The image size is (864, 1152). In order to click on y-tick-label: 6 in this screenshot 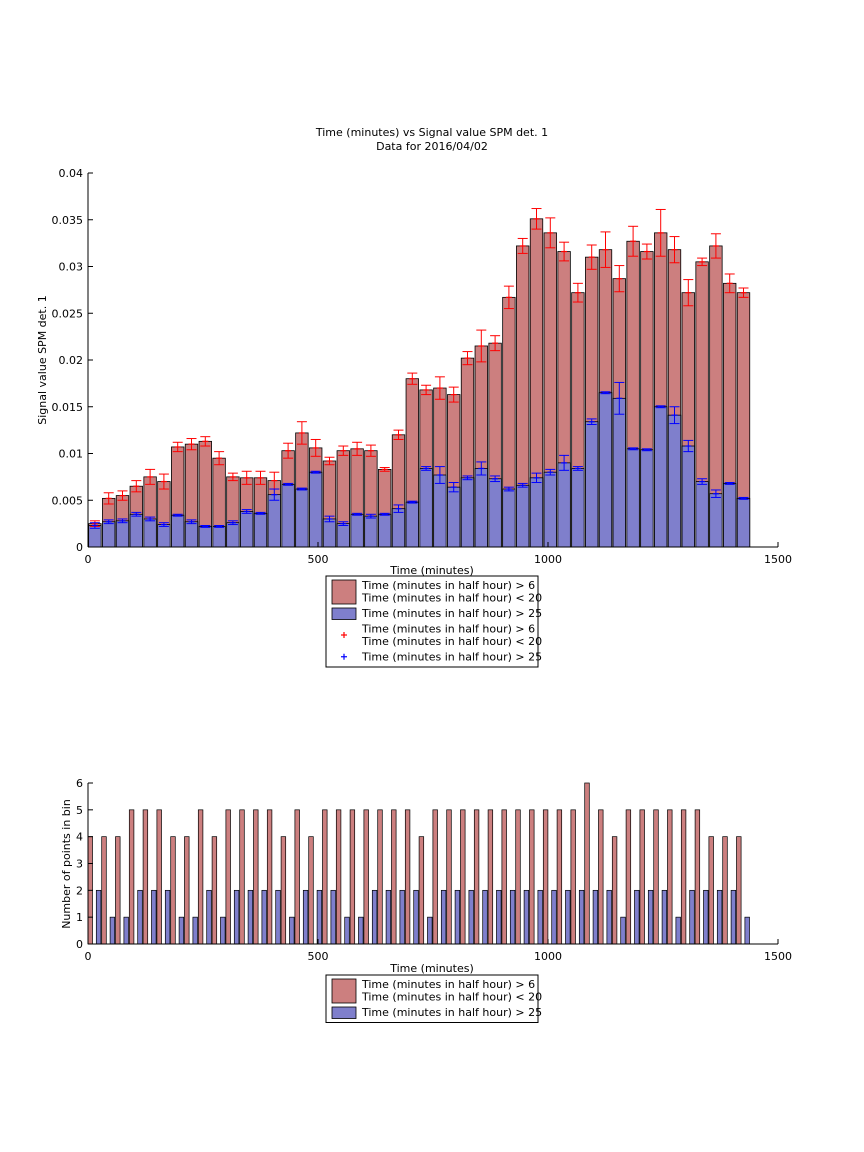, I will do `click(79, 783)`.